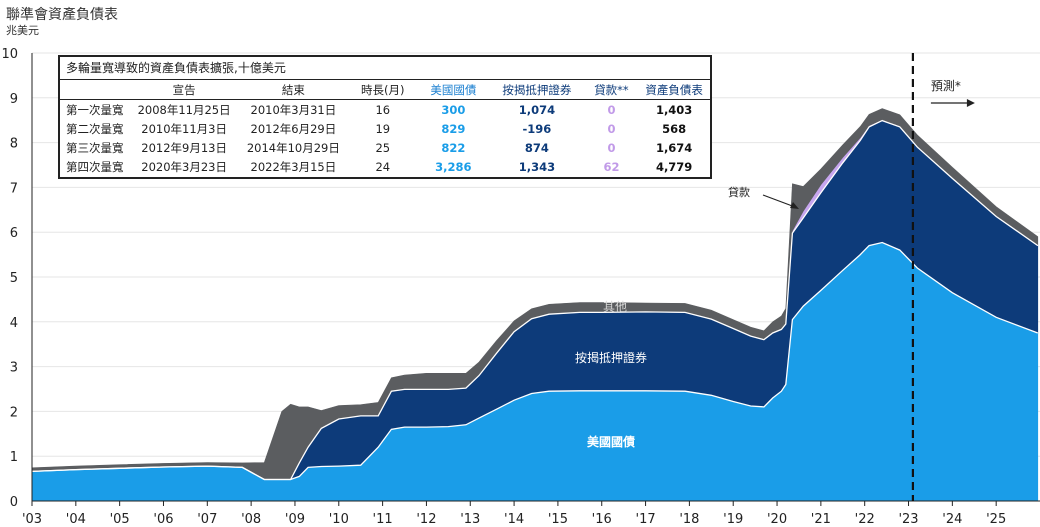 This screenshot has width=1040, height=527. What do you see at coordinates (95, 128) in the screenshot?
I see `row-name: 第二次量寬` at bounding box center [95, 128].